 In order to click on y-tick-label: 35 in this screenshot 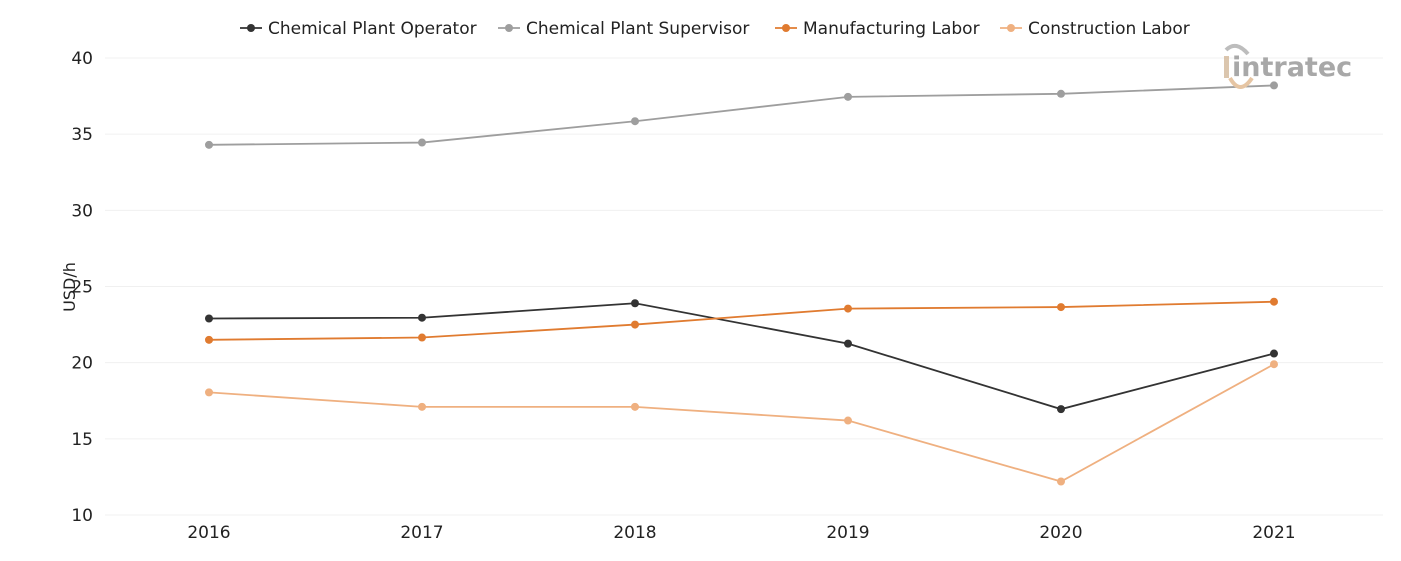, I will do `click(82, 135)`.